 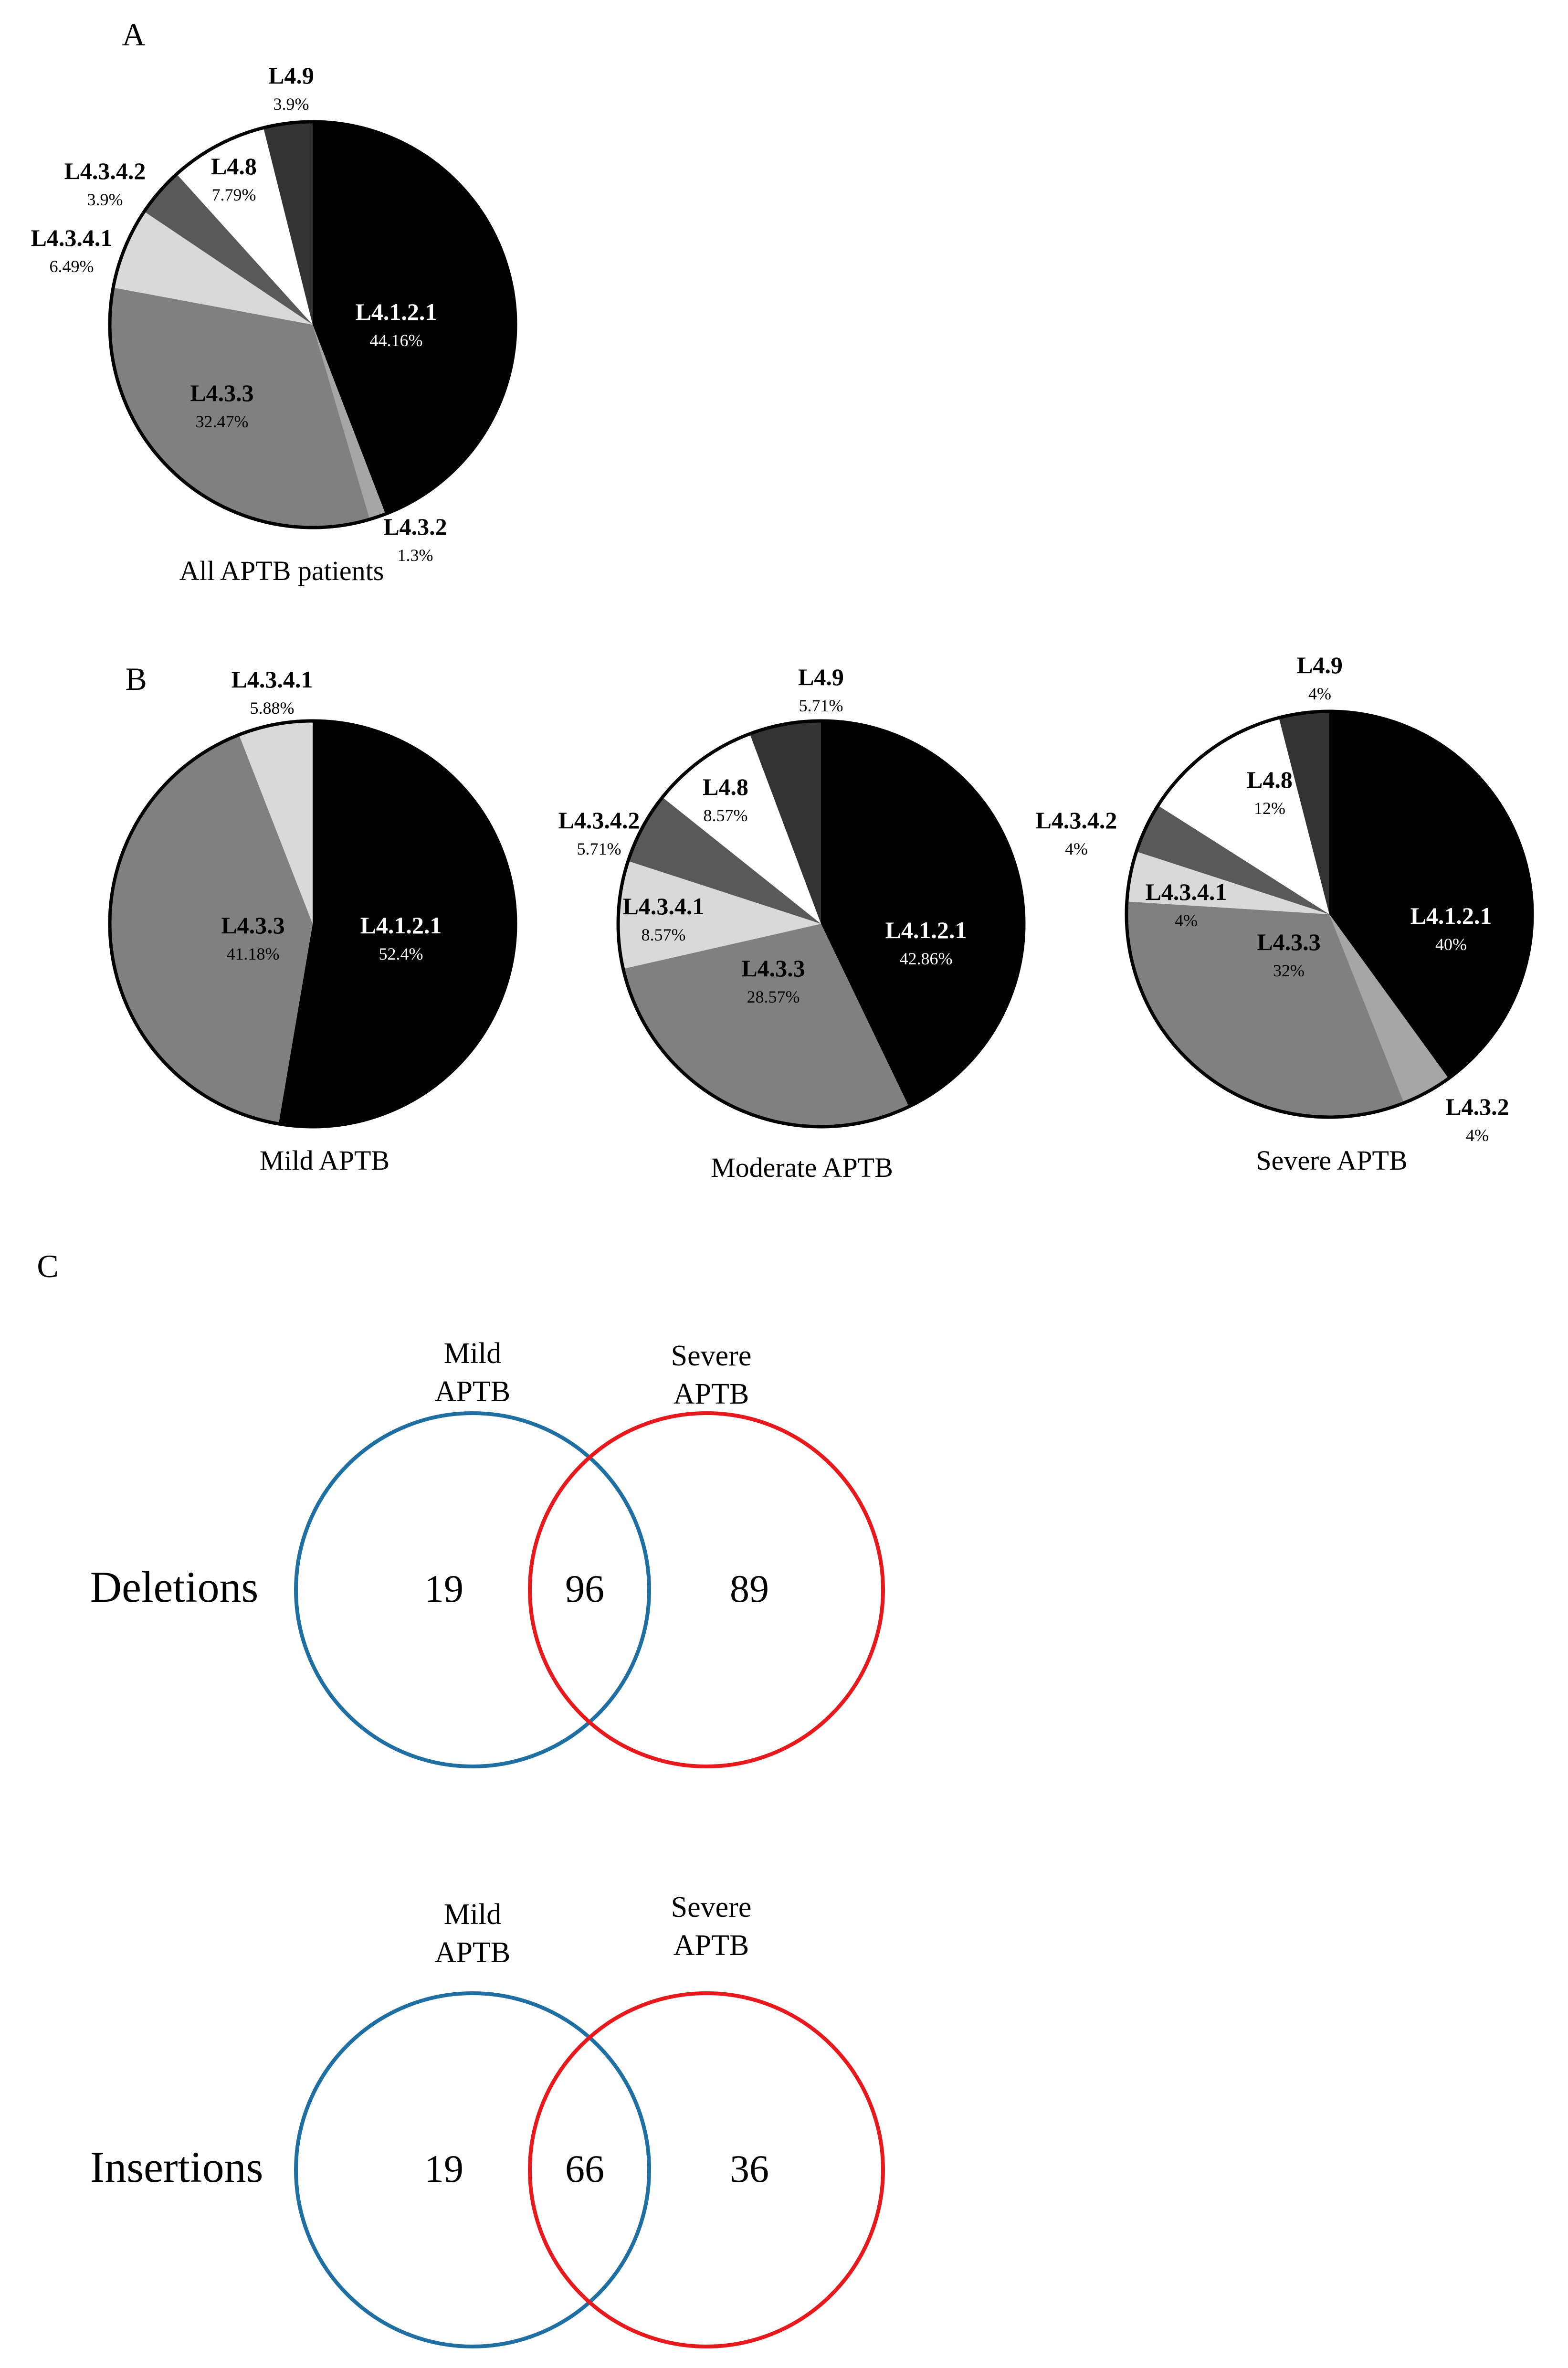 What do you see at coordinates (664, 934) in the screenshot?
I see `slice-percent-L4.3.4.1: 8.57%` at bounding box center [664, 934].